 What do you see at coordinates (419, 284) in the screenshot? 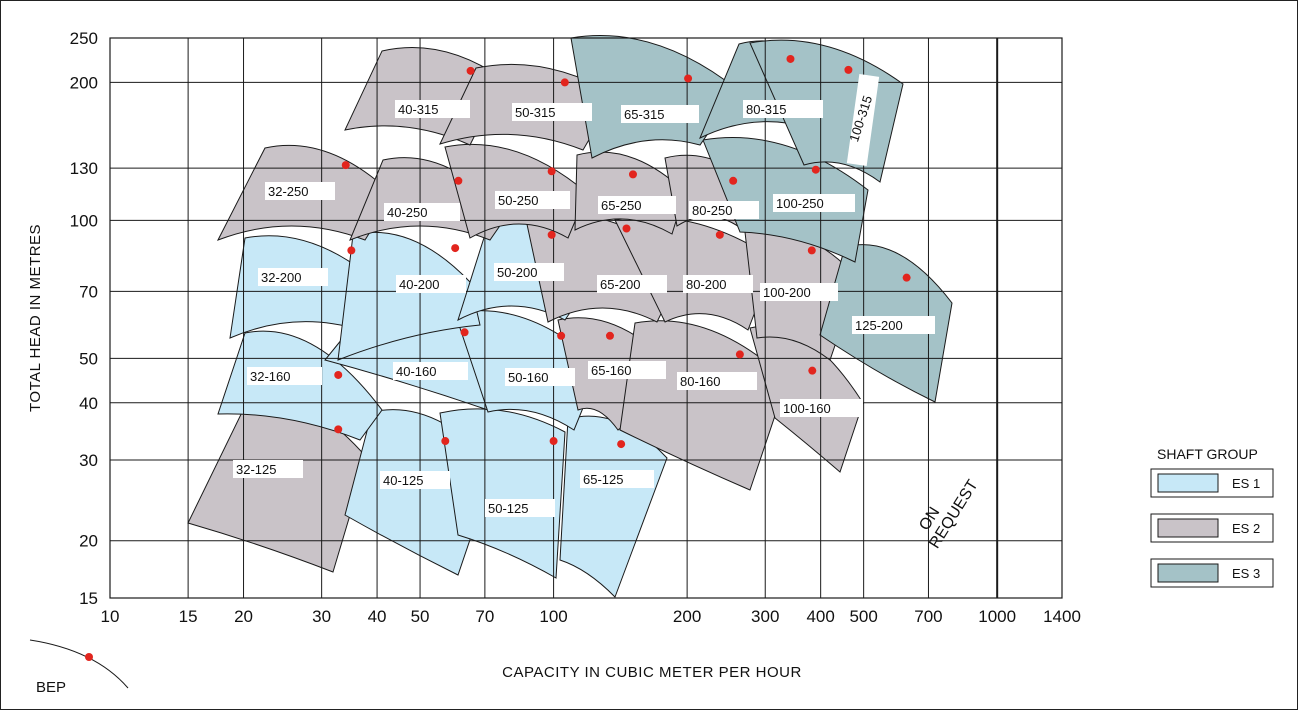
I see `pump-label: 40-200` at bounding box center [419, 284].